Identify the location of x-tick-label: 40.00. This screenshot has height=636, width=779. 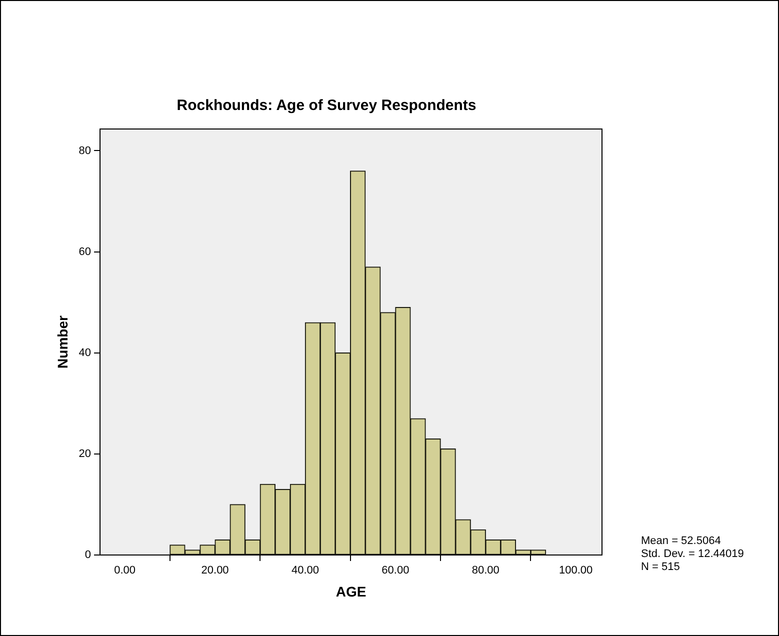
(305, 570).